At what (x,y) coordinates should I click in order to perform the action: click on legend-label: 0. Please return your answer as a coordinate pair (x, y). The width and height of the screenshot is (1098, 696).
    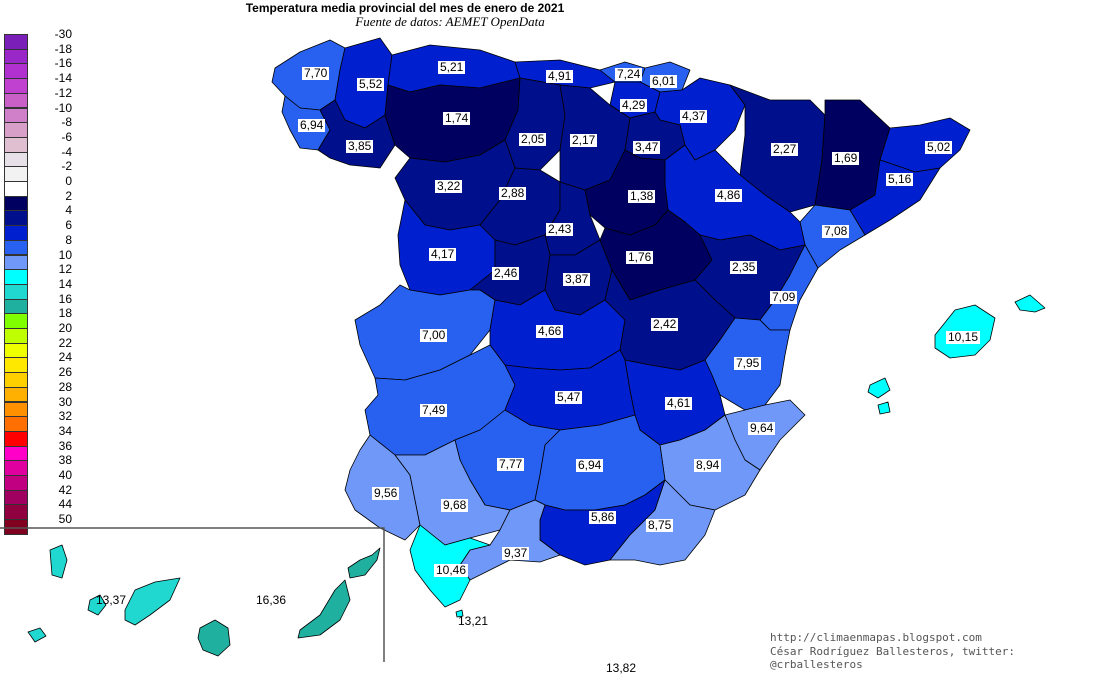
    Looking at the image, I should click on (68, 181).